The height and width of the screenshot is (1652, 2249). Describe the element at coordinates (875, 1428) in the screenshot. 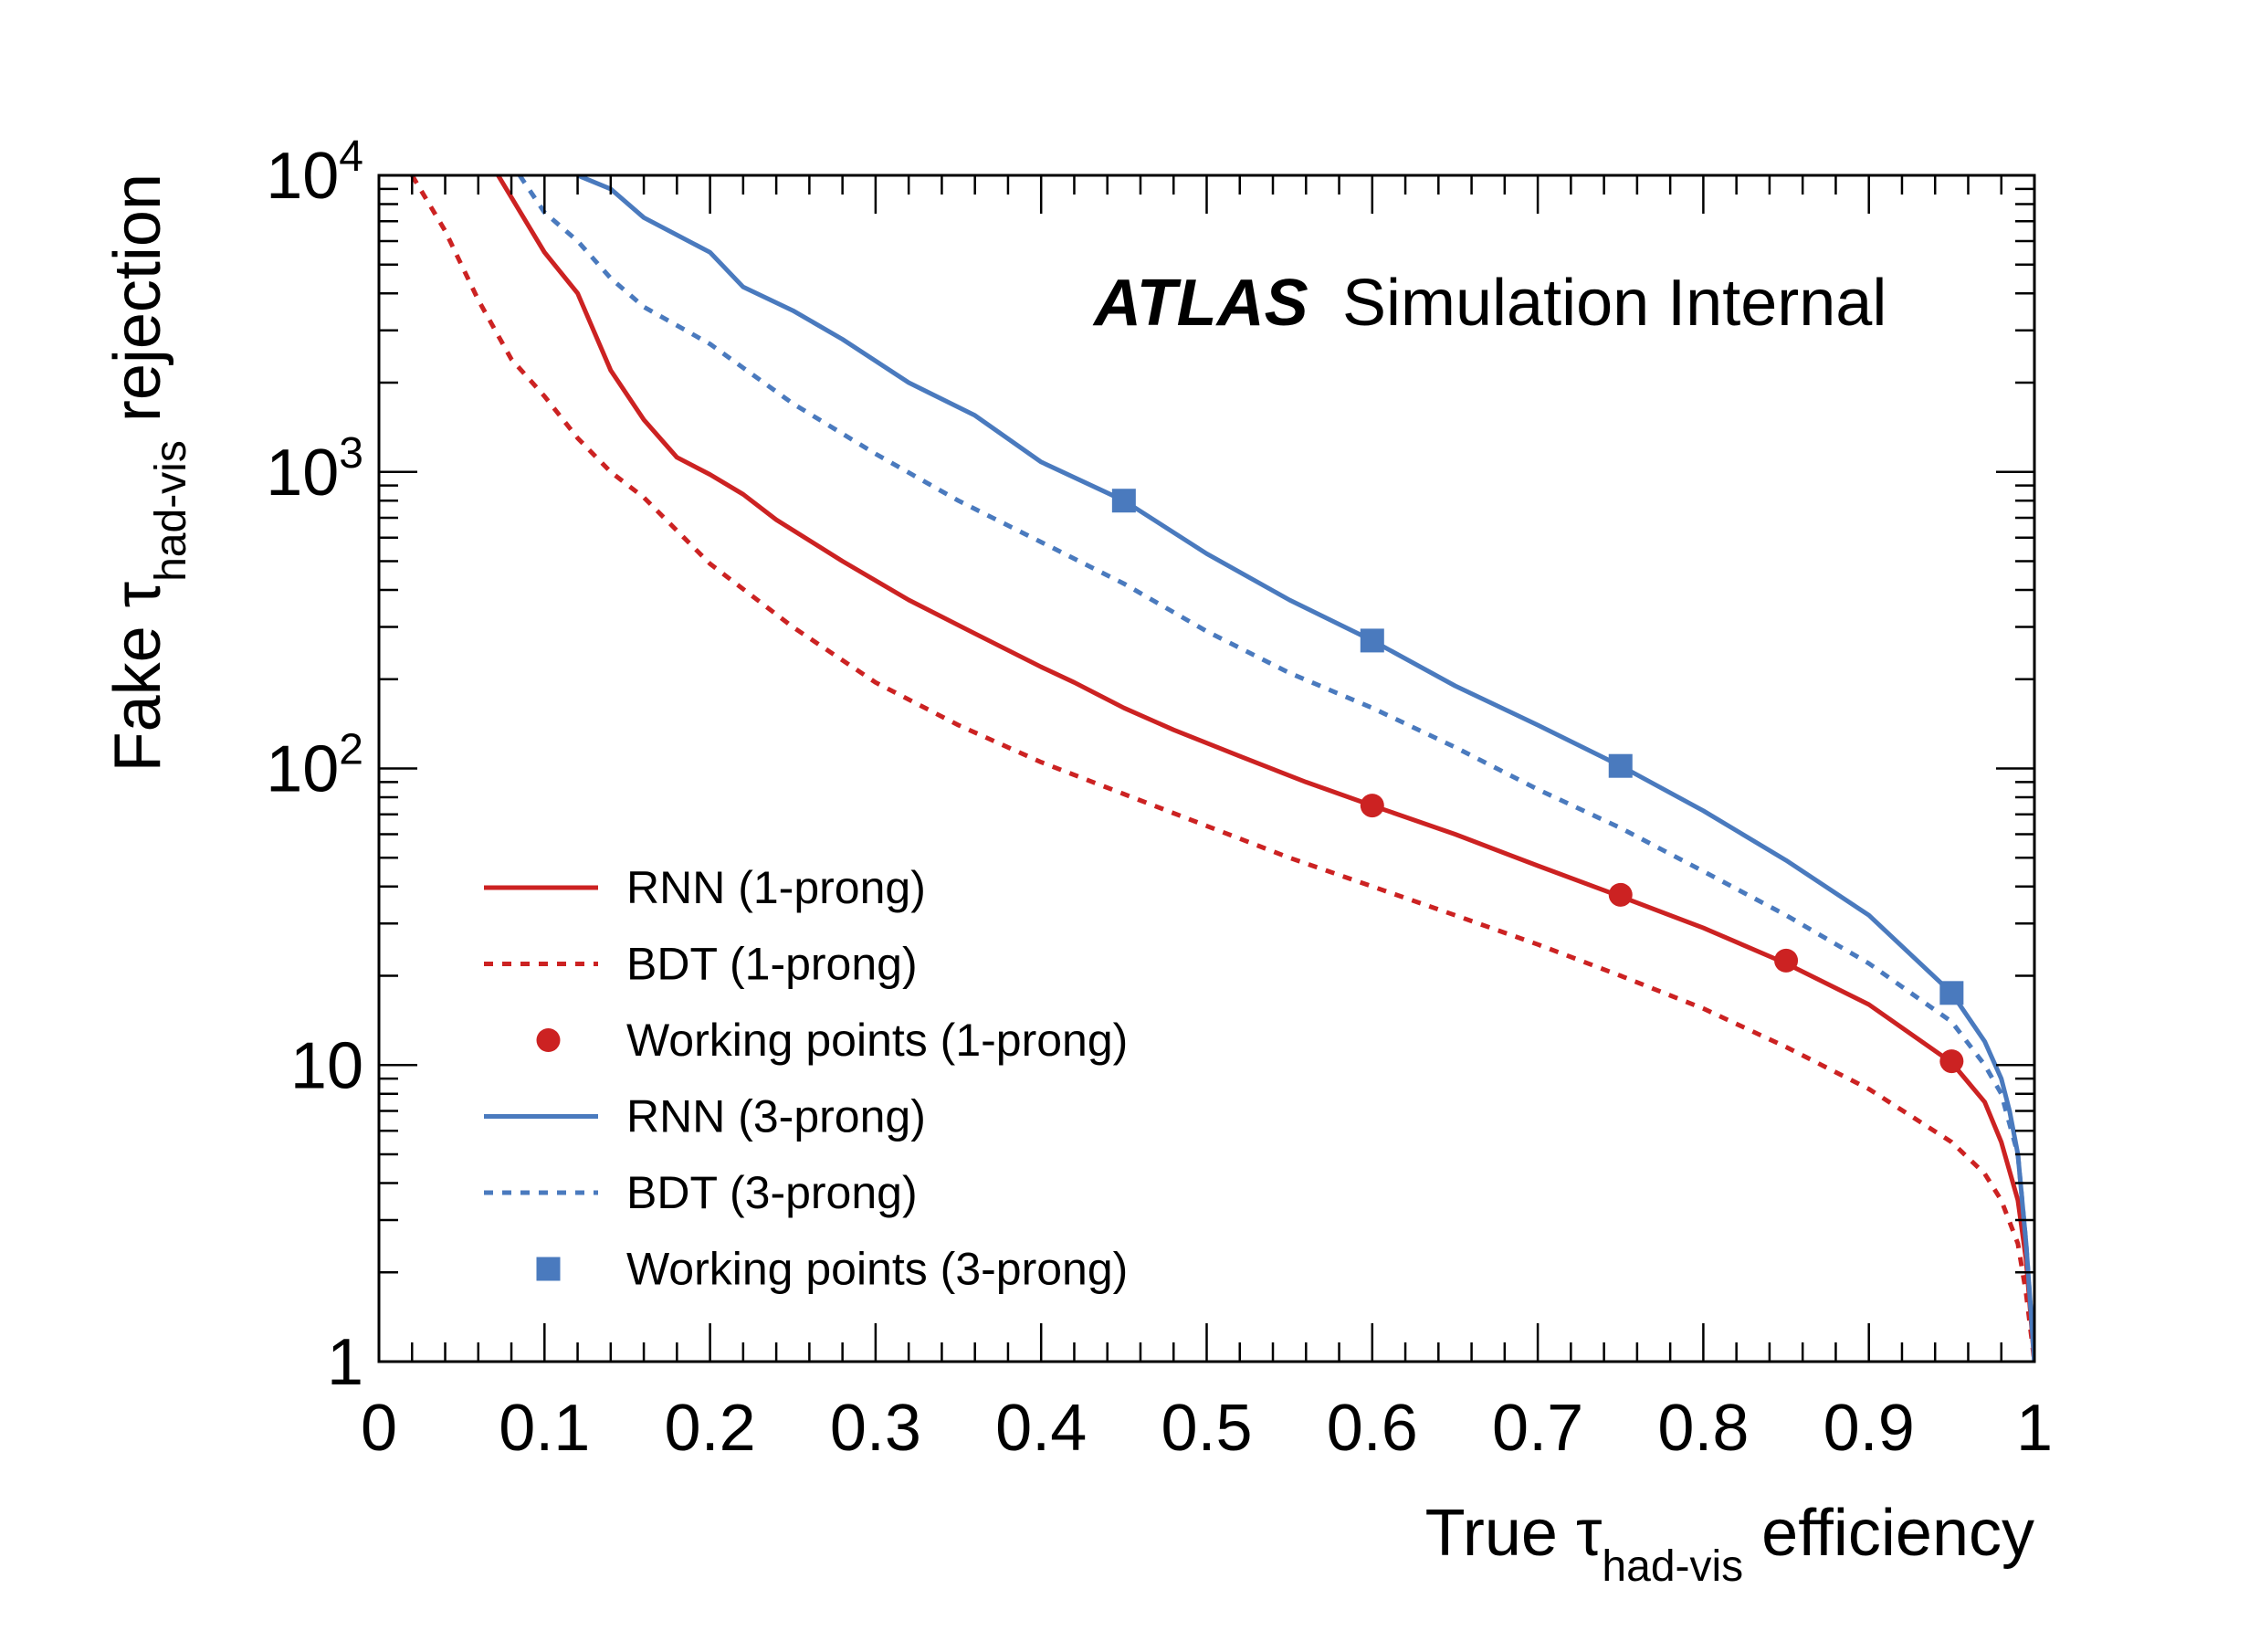

I see `x-tick-label: 0.3` at that location.